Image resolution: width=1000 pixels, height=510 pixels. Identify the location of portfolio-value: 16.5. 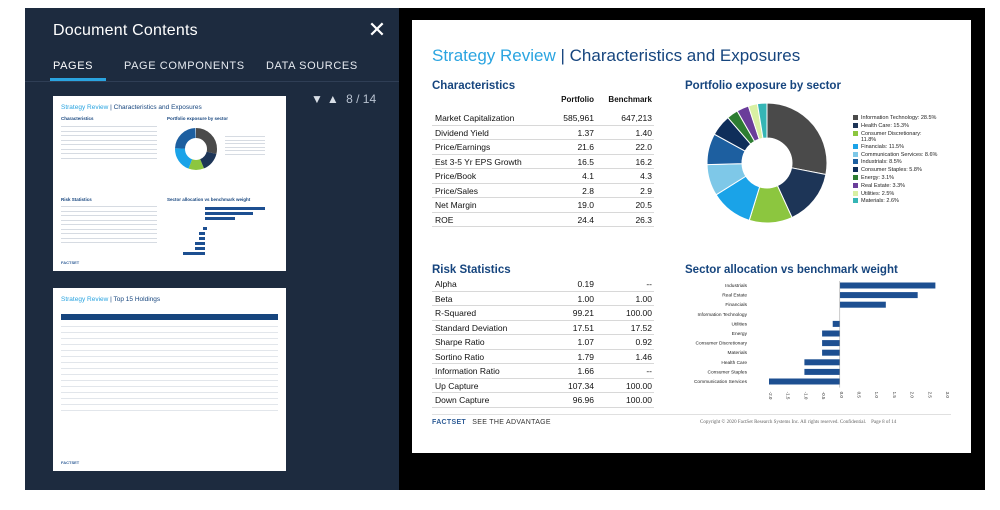
(585, 161).